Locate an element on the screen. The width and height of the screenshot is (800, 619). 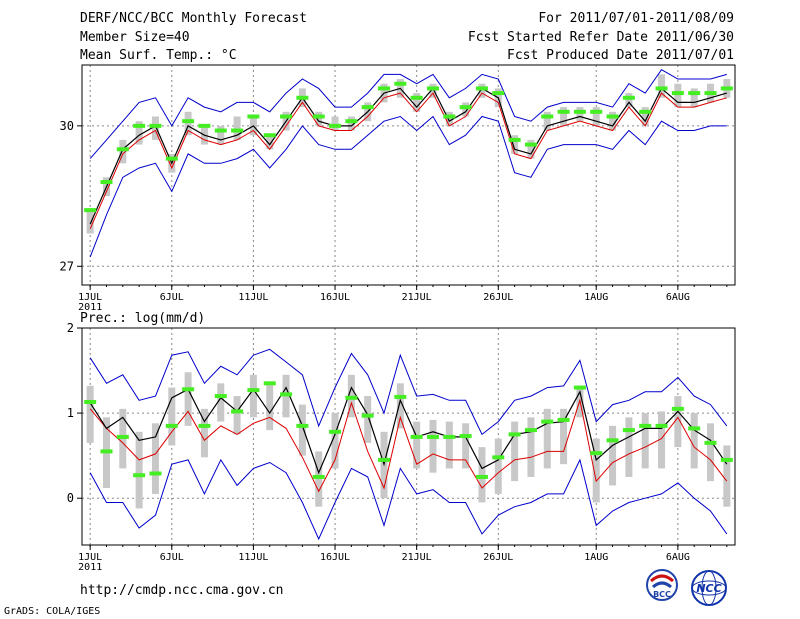
prec-x-tick-label: 6AUG is located at coordinates (678, 557).